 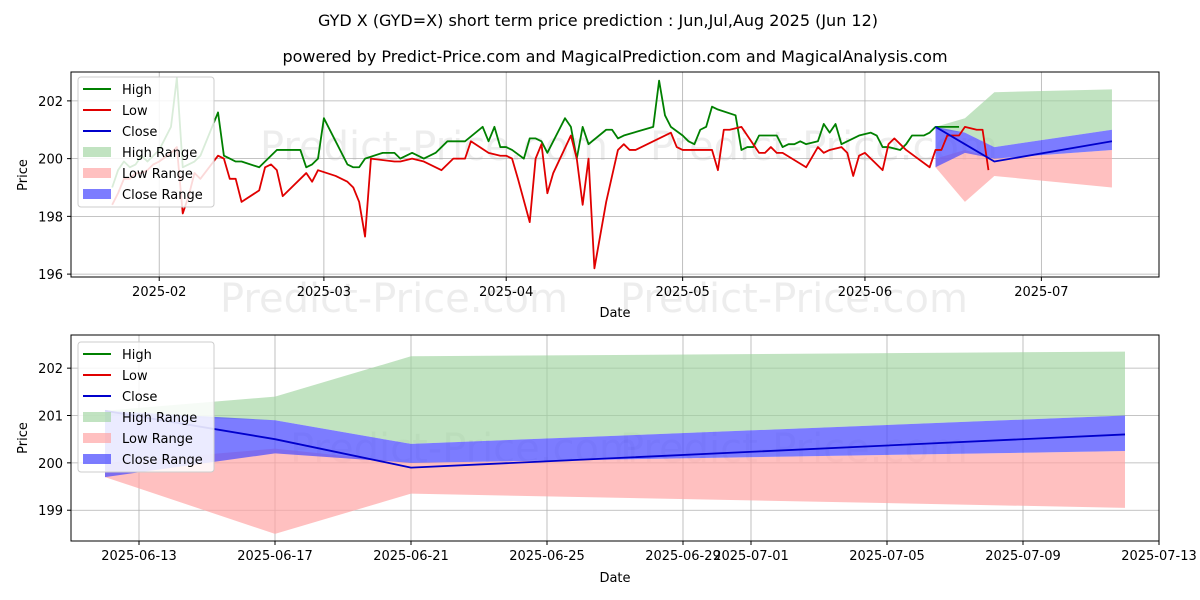 What do you see at coordinates (50, 511) in the screenshot?
I see `y-tick-label: 199` at bounding box center [50, 511].